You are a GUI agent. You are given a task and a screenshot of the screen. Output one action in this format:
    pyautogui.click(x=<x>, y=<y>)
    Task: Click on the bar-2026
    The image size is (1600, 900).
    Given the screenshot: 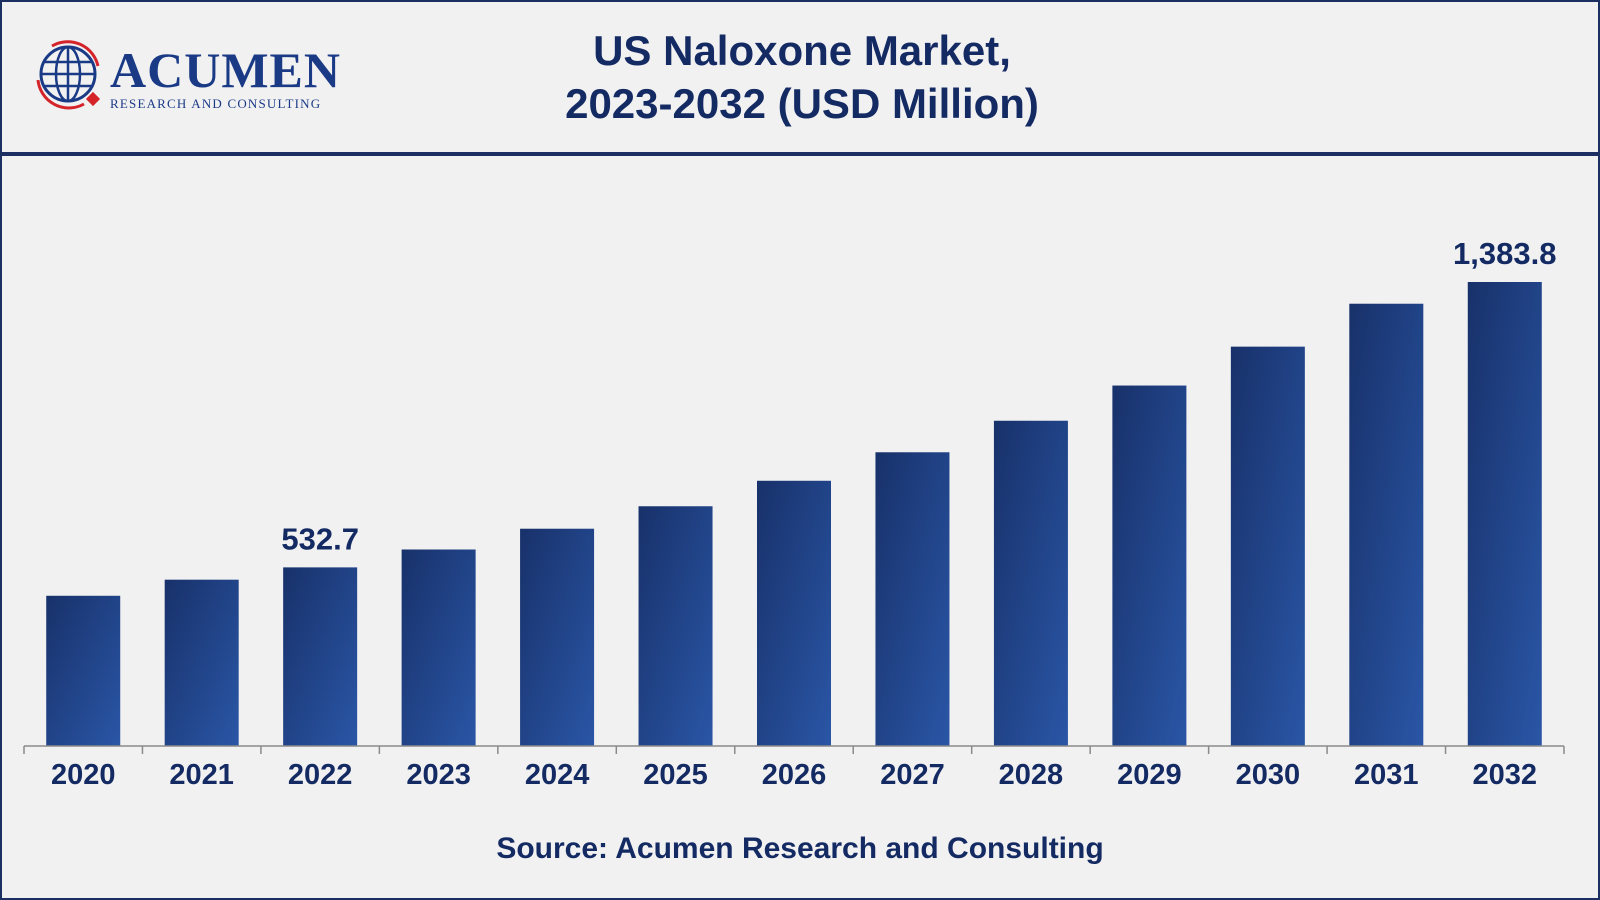 What is the action you would take?
    pyautogui.click(x=794, y=613)
    